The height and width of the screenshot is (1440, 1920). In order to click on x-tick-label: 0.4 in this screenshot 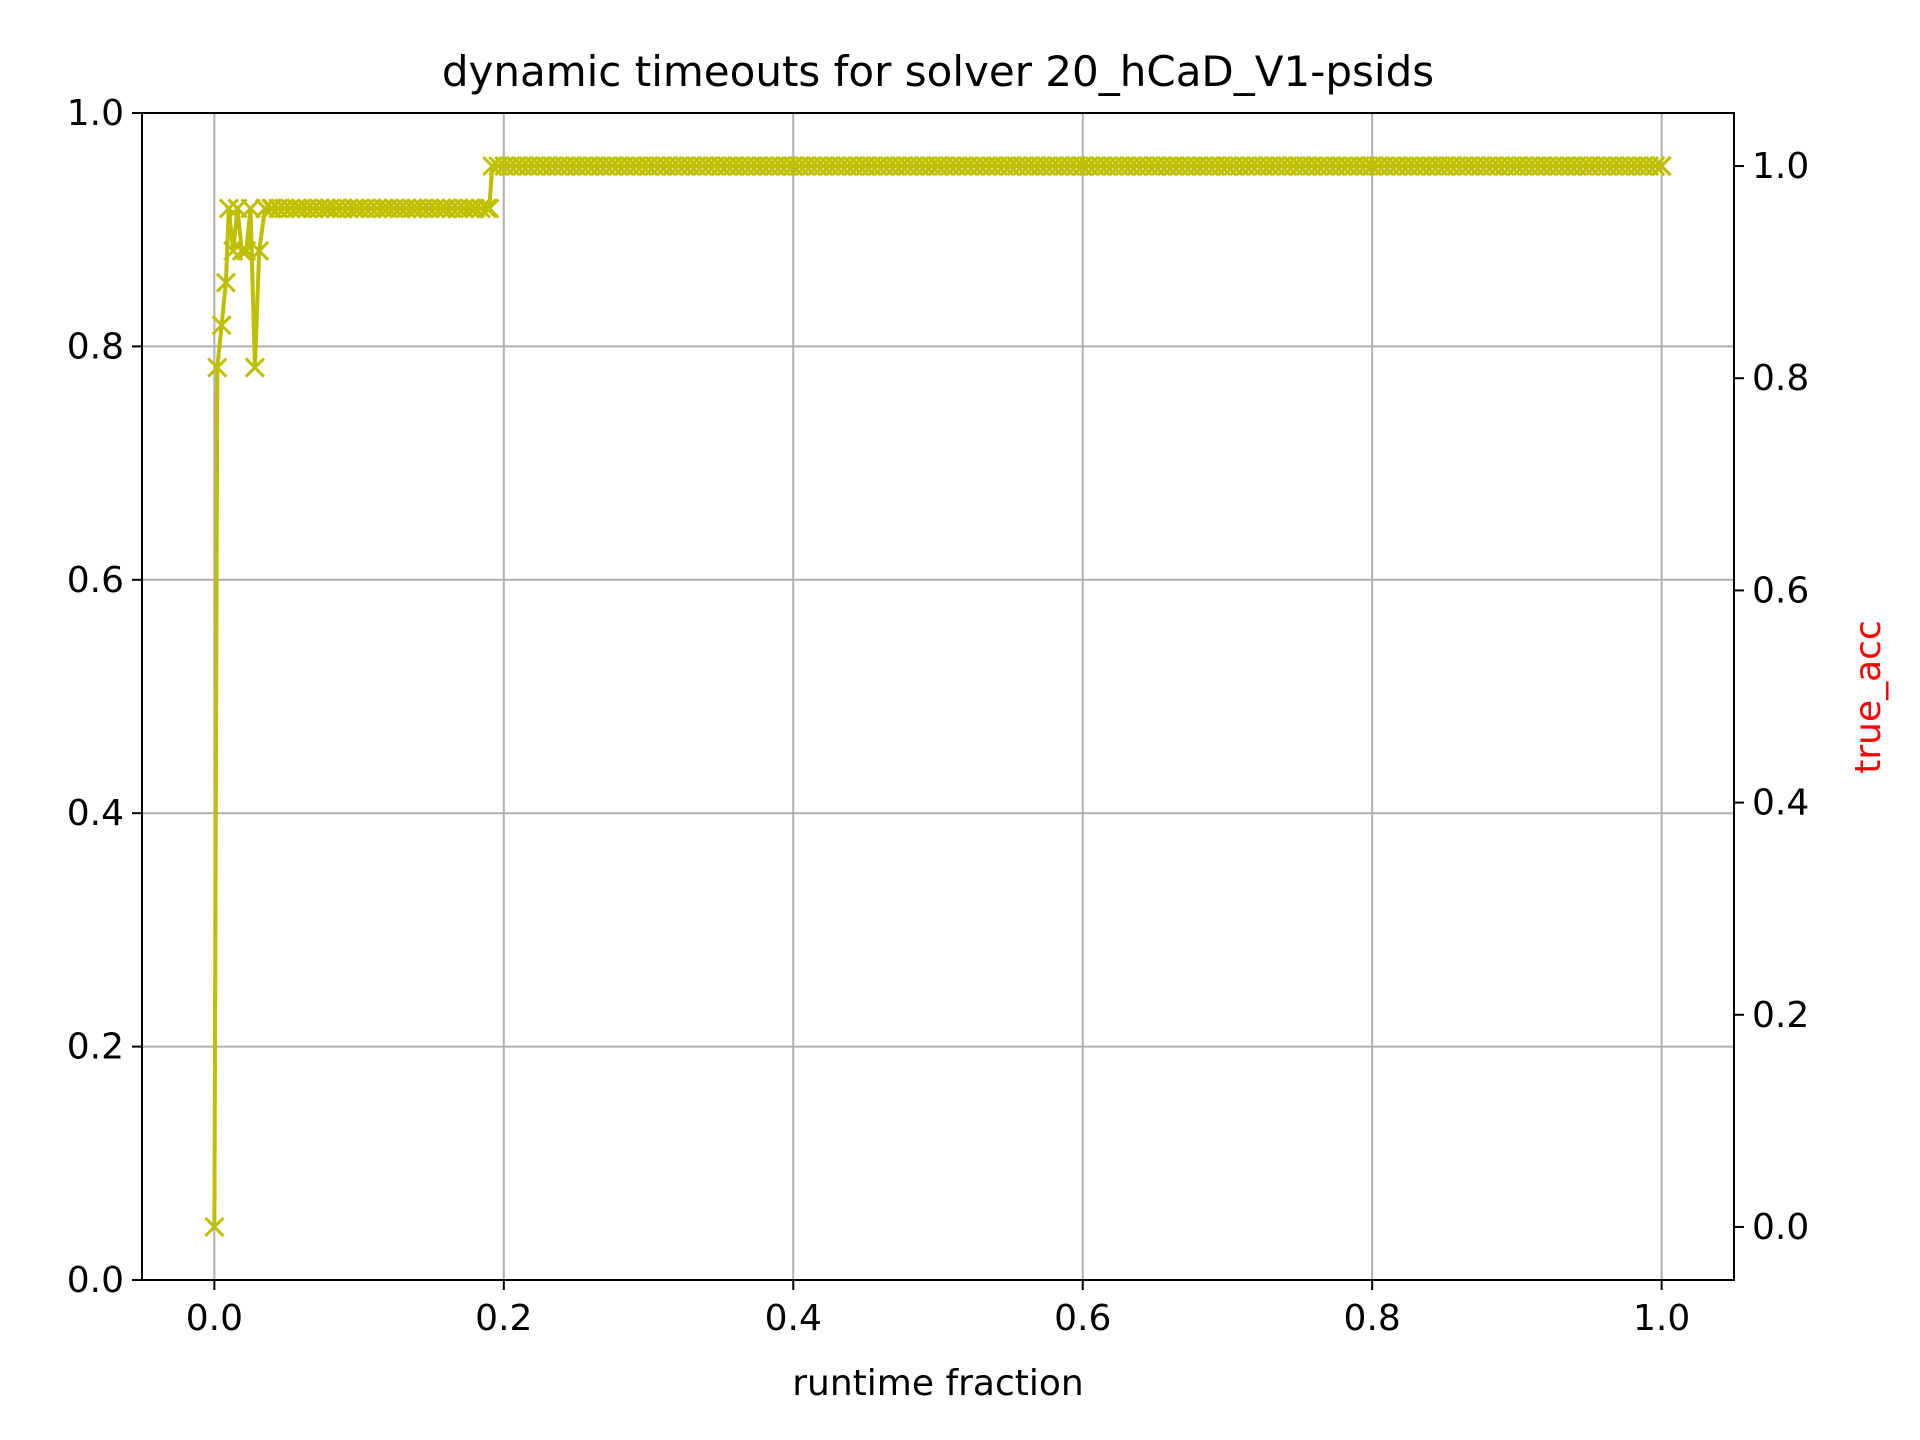, I will do `click(793, 1318)`.